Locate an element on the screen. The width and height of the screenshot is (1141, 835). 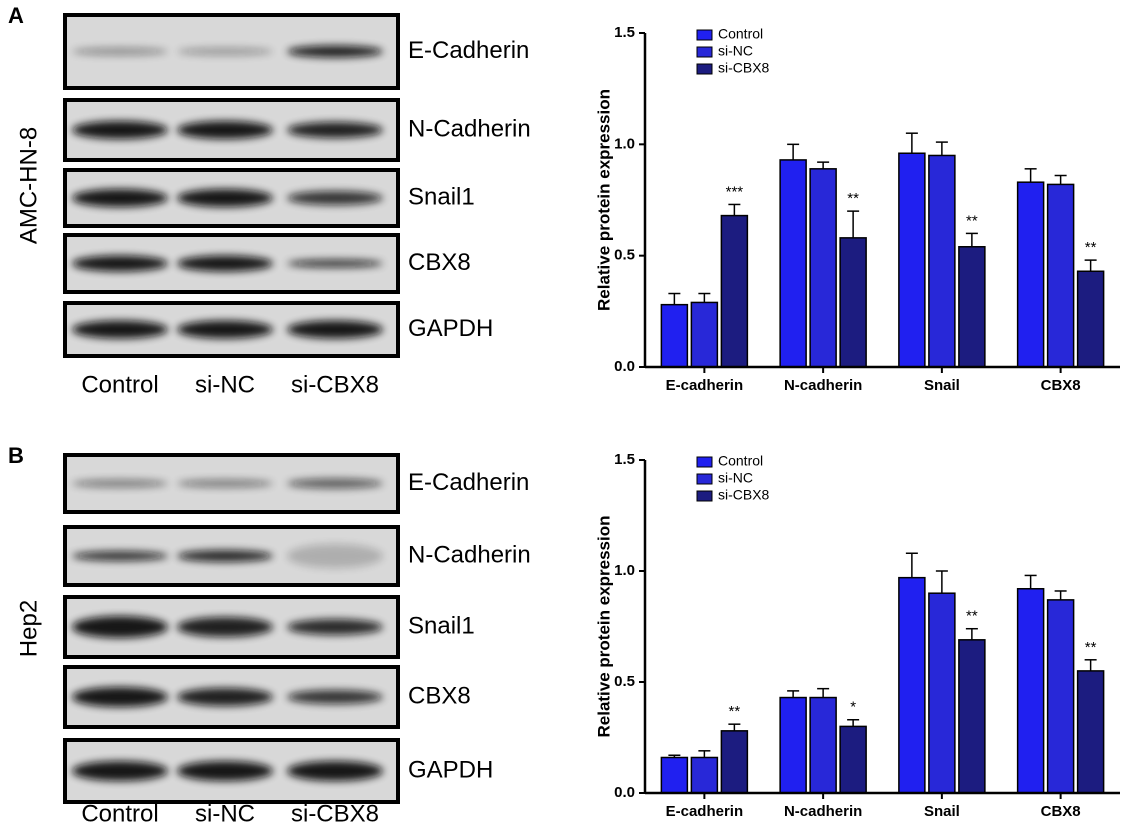
panel-label: A is located at coordinates (16, 15).